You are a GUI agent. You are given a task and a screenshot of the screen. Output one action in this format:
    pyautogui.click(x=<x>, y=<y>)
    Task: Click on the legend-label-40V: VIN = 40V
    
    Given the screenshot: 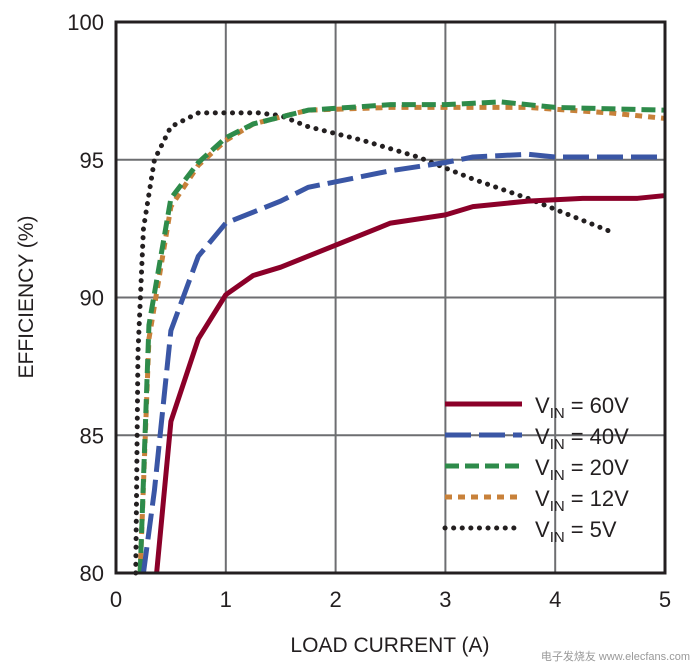 What is the action you would take?
    pyautogui.click(x=582, y=438)
    